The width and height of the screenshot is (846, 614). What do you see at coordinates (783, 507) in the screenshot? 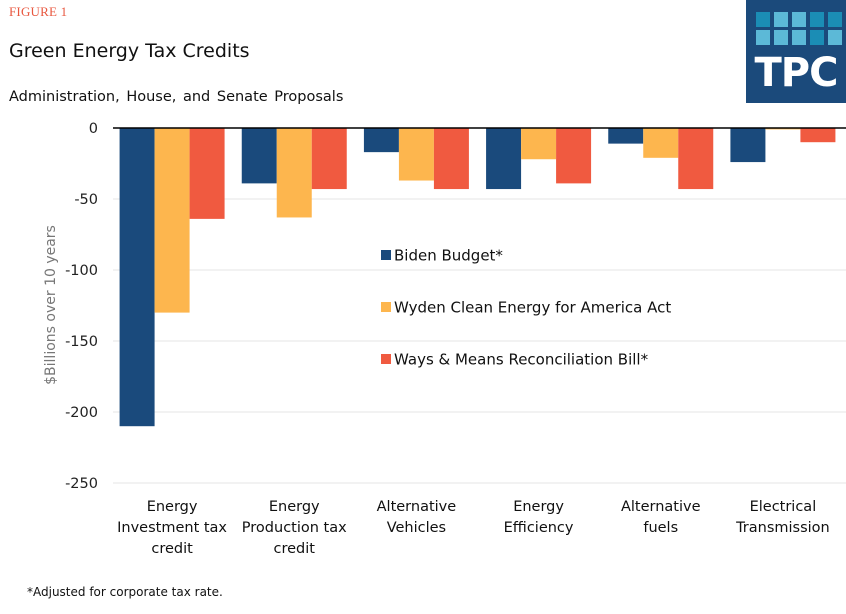
I see `x-category-label-line: Electrical` at bounding box center [783, 507].